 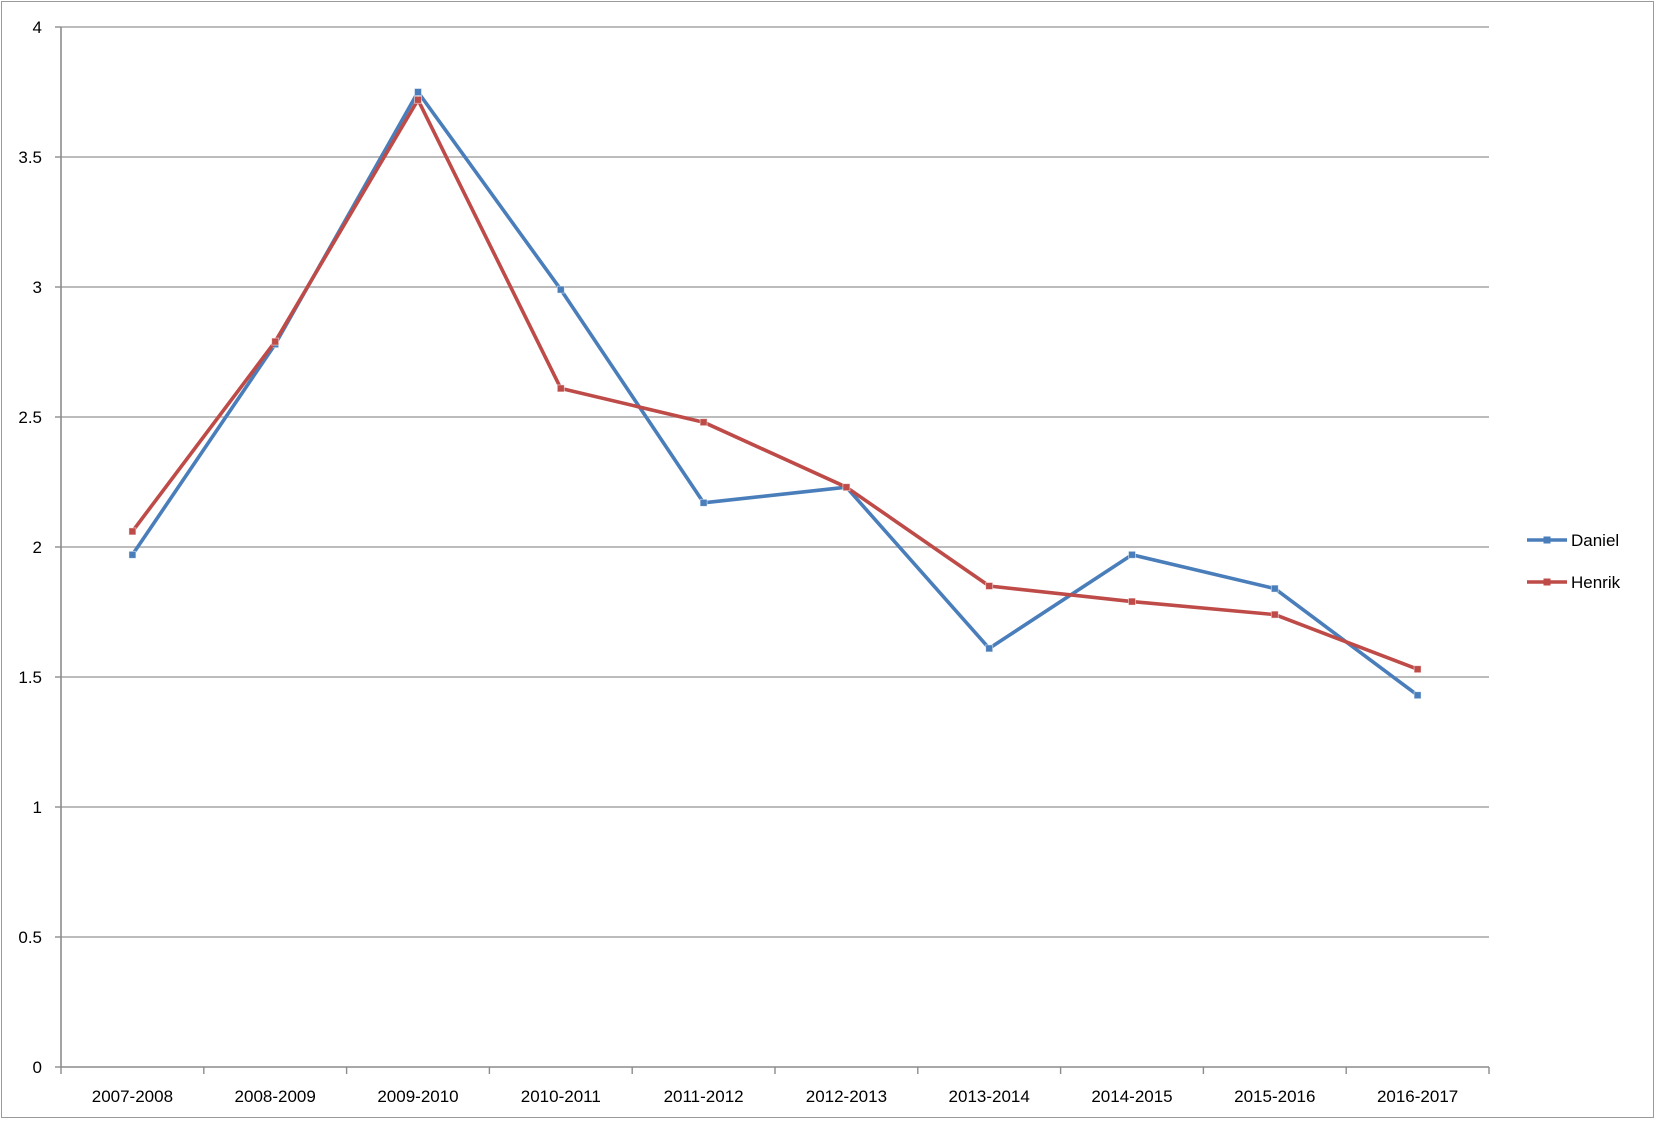 I want to click on x-tick-label: 2013-2014, so click(x=989, y=1096).